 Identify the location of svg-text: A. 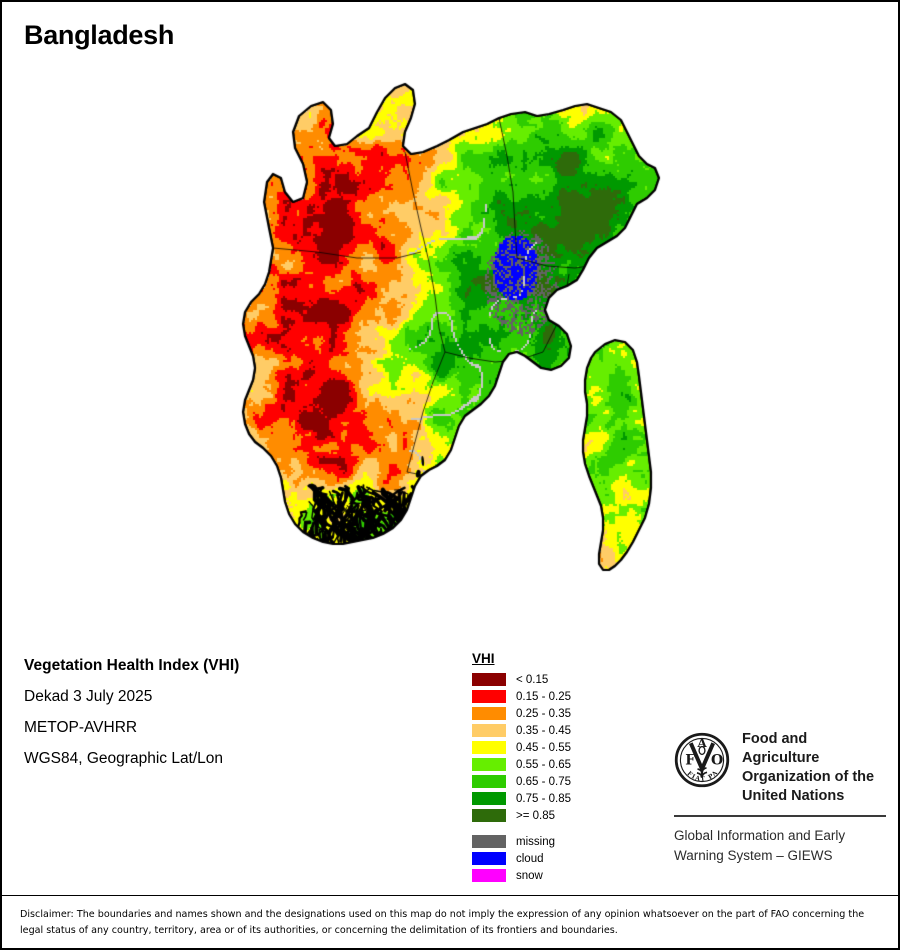
(702, 743).